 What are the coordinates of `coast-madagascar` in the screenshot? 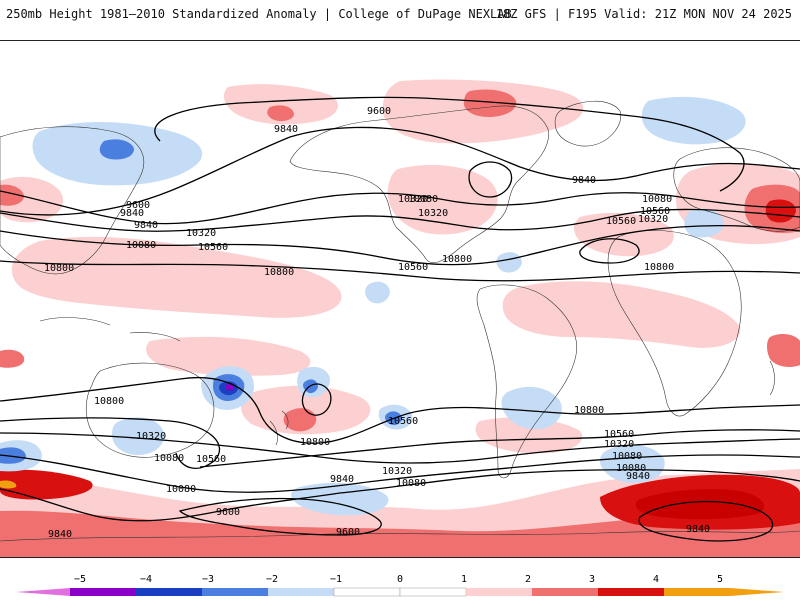 It's located at (772, 378).